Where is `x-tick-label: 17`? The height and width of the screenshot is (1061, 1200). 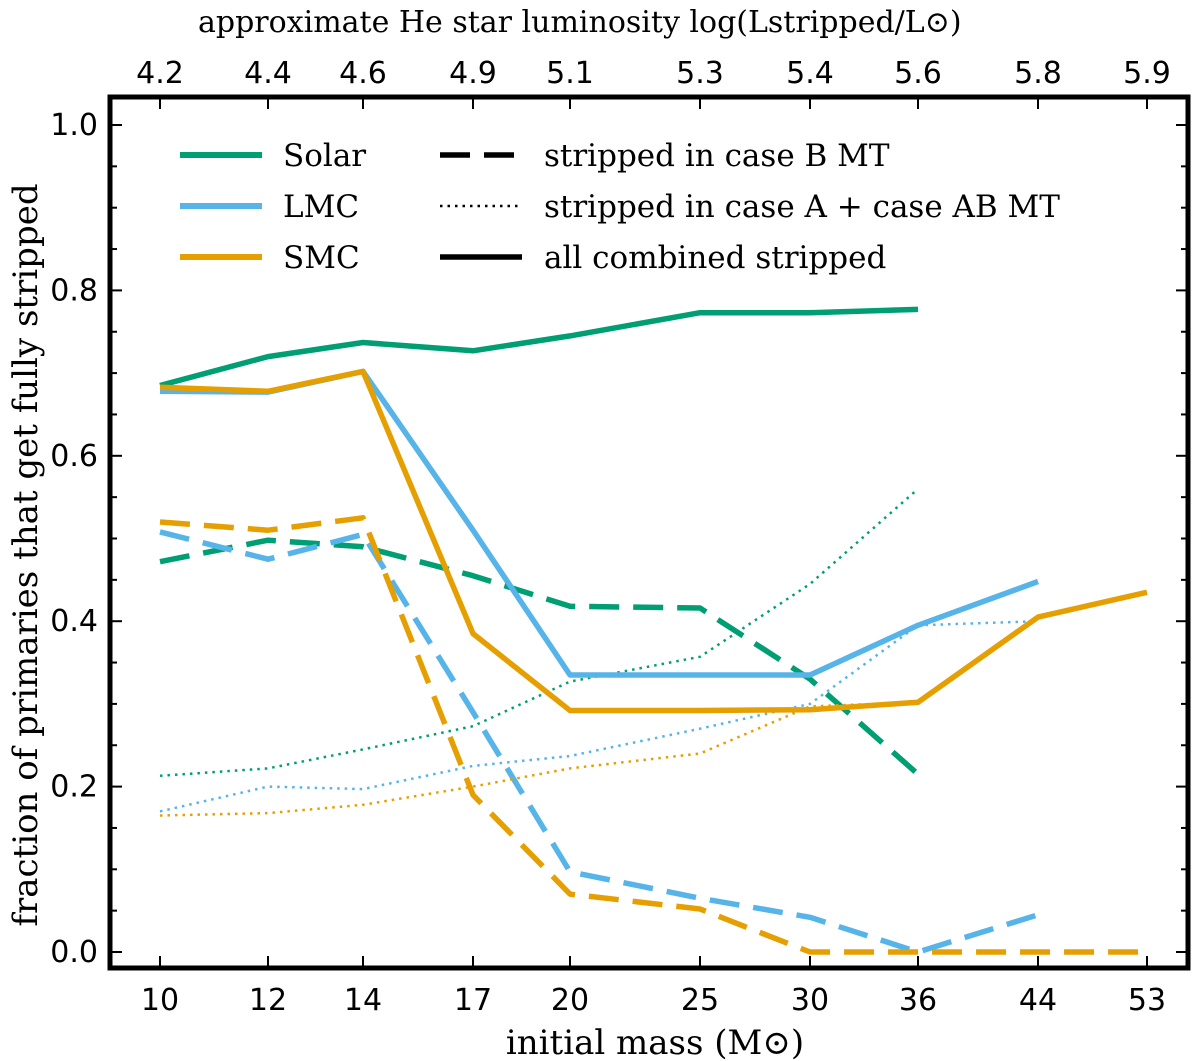 x-tick-label: 17 is located at coordinates (473, 1000).